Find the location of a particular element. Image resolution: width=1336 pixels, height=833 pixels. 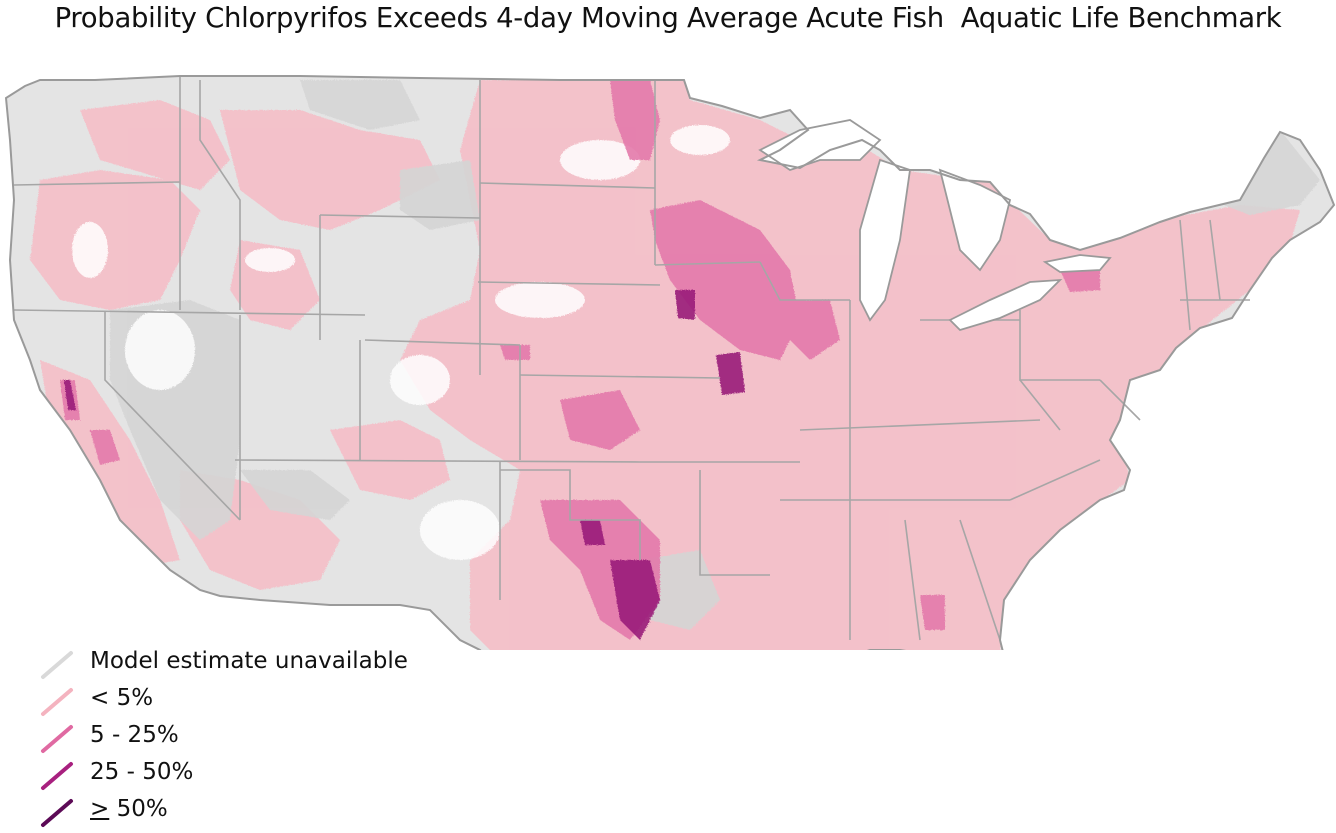

legend-label-ge50: > 50% is located at coordinates (129, 809).